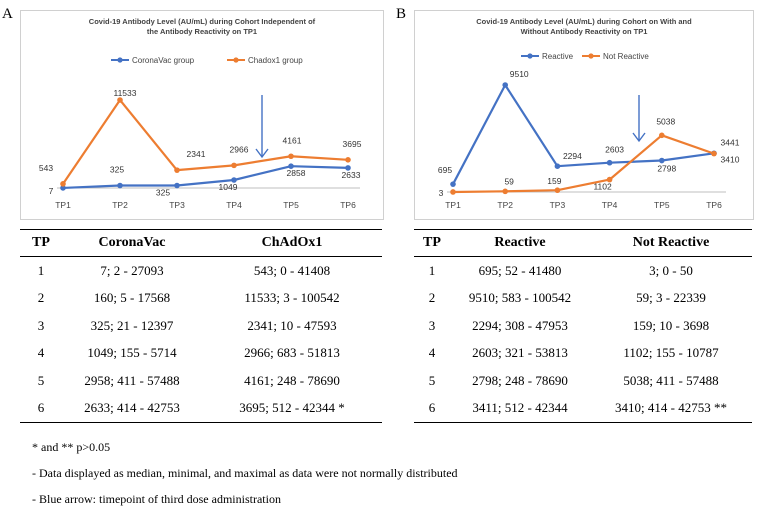 The height and width of the screenshot is (512, 761). What do you see at coordinates (572, 156) in the screenshot?
I see `data-label: 2294` at bounding box center [572, 156].